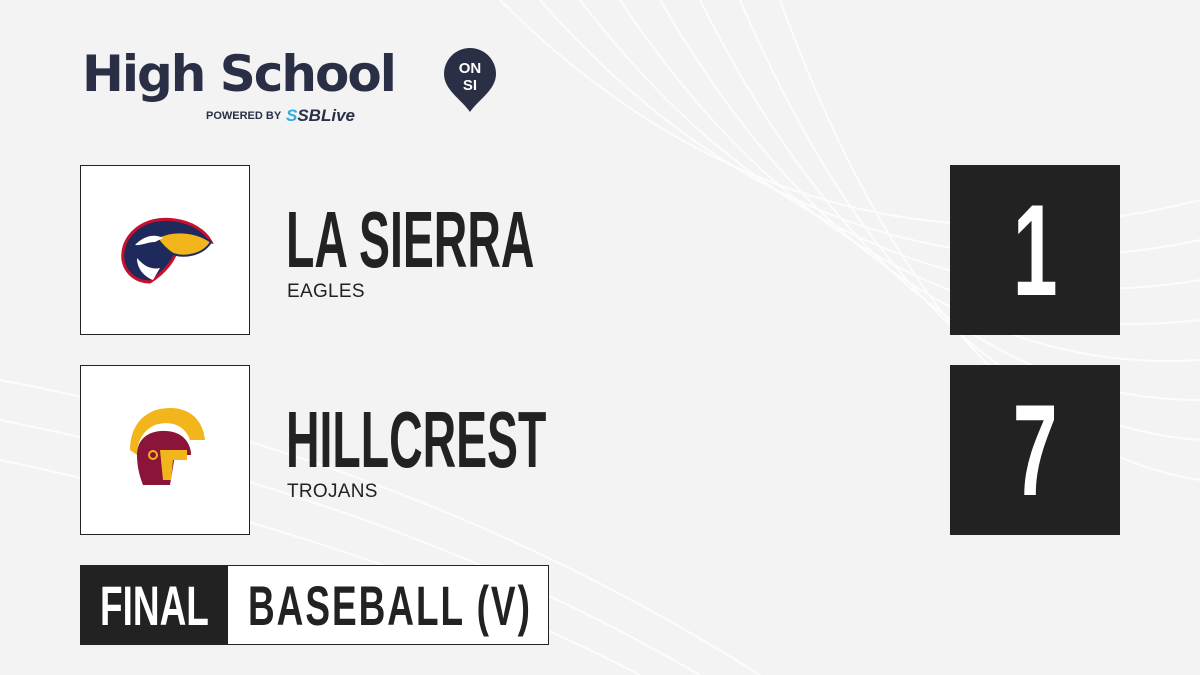 The image size is (1200, 675). I want to click on team-name: HILLCREST, so click(416, 439).